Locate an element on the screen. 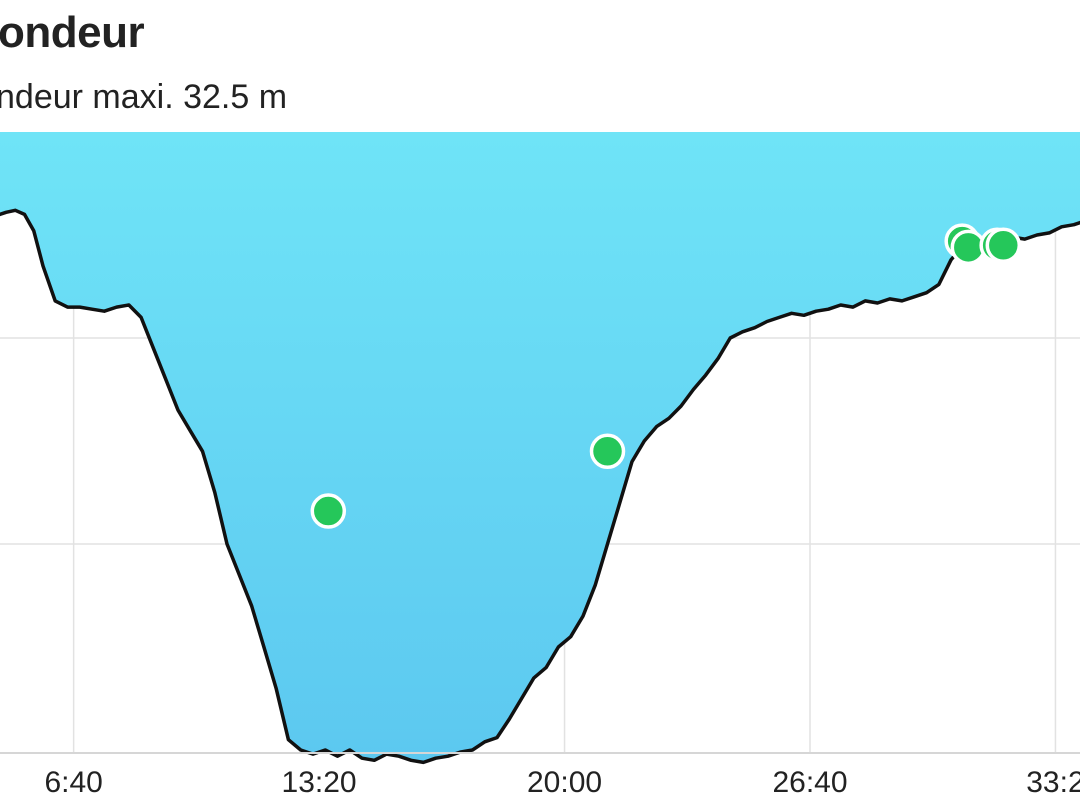 The image size is (1080, 808). x-tick-label-0: 6:40 is located at coordinates (73, 782).